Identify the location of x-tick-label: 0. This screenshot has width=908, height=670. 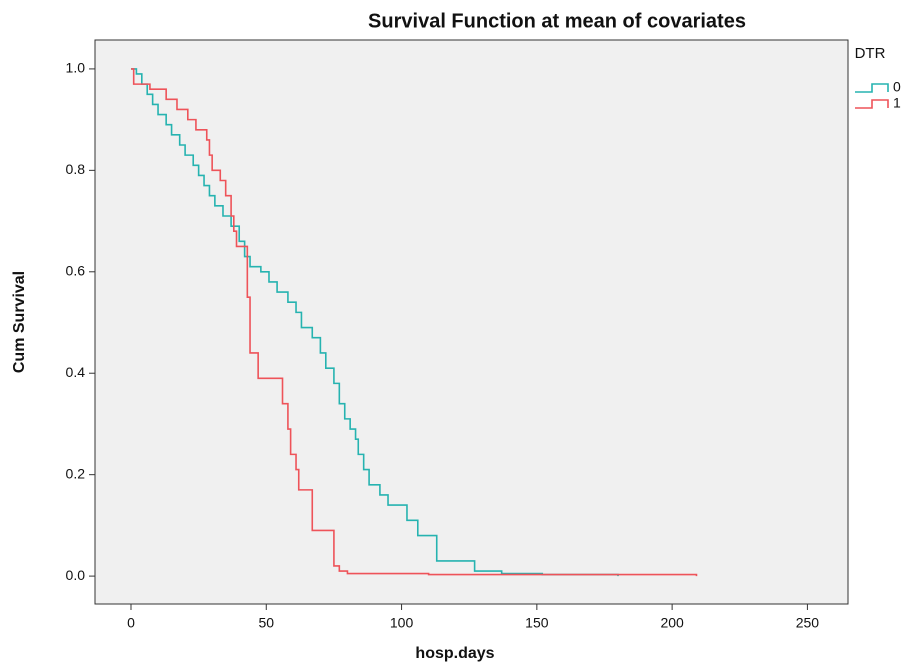
(131, 623).